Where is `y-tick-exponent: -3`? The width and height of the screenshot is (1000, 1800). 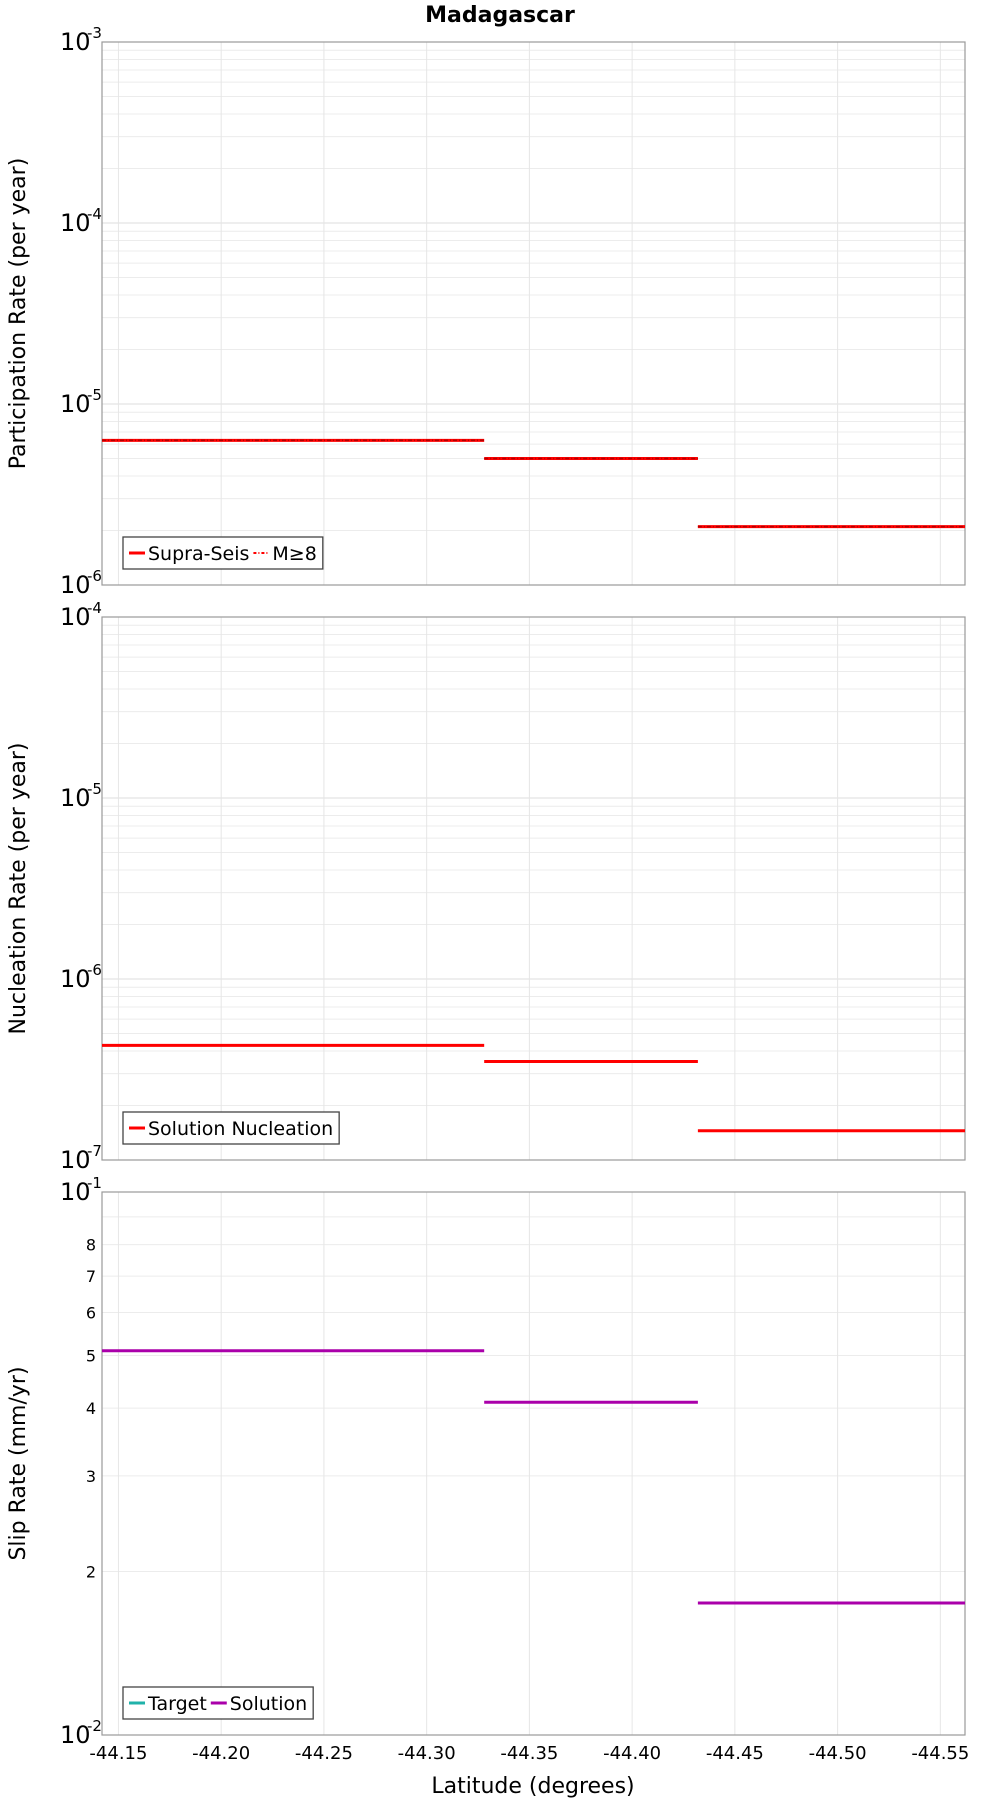 y-tick-exponent: -3 is located at coordinates (94, 33).